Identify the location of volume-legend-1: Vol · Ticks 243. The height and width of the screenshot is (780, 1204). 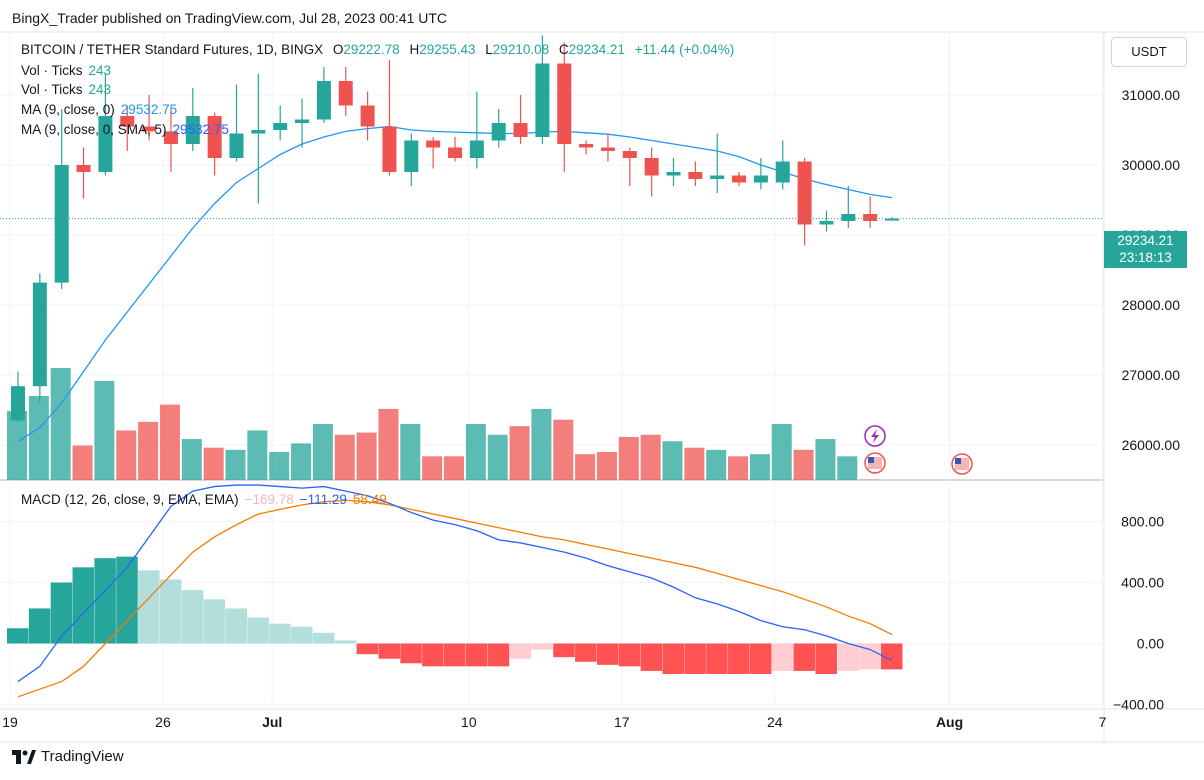
(69, 70).